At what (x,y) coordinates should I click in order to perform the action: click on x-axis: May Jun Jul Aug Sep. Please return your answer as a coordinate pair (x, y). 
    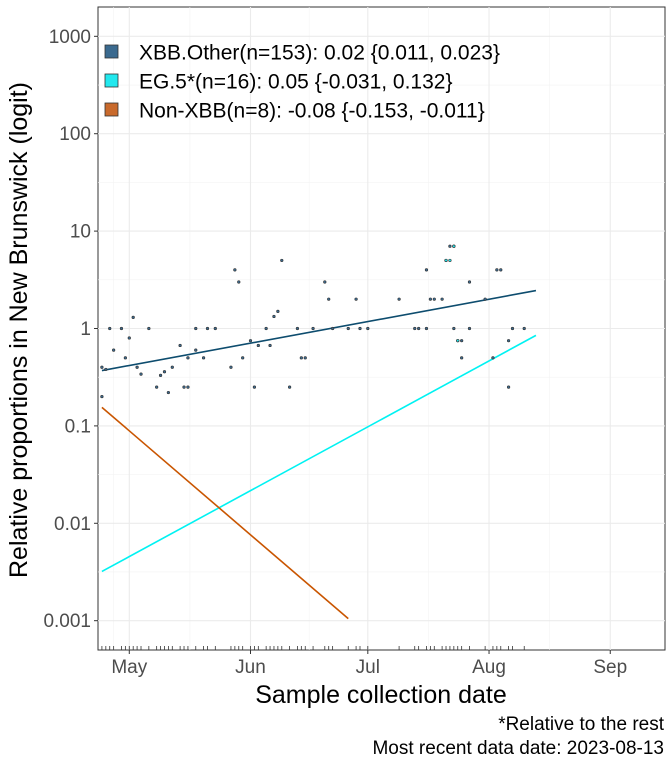
    Looking at the image, I should click on (369, 664).